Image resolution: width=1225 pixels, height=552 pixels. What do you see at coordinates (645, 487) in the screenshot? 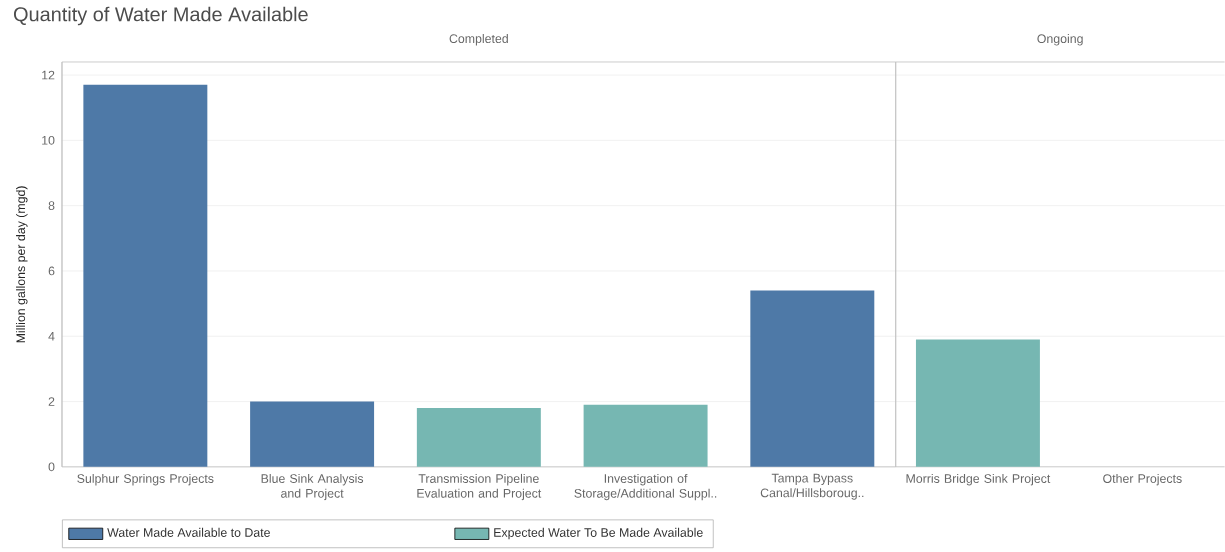
I see `x-tick-label: Investigation of Storage/Additional Suppl..` at bounding box center [645, 487].